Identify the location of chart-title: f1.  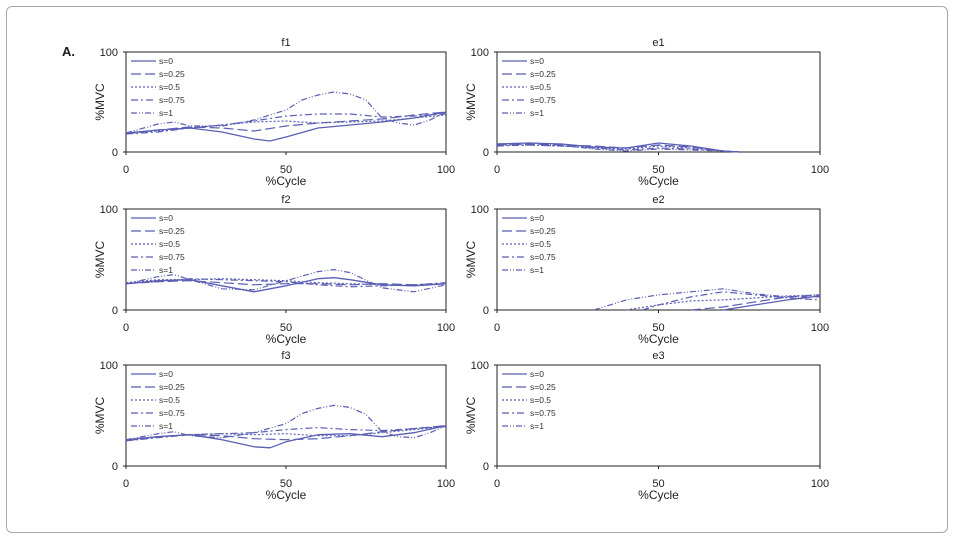
(285, 43).